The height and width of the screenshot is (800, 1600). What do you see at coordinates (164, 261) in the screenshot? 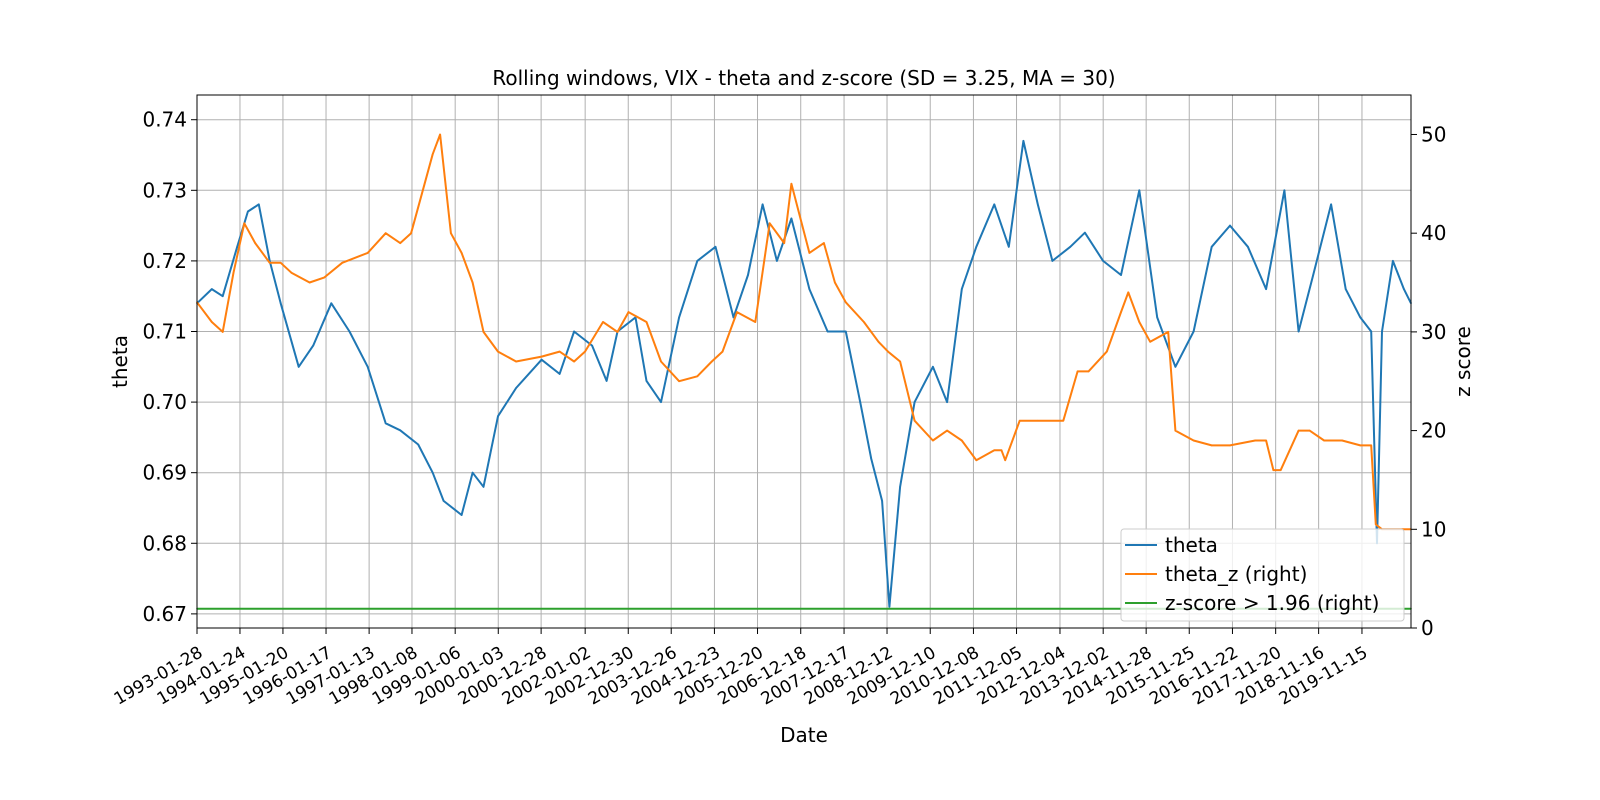
I see `y-tick-label: 0.72` at bounding box center [164, 261].